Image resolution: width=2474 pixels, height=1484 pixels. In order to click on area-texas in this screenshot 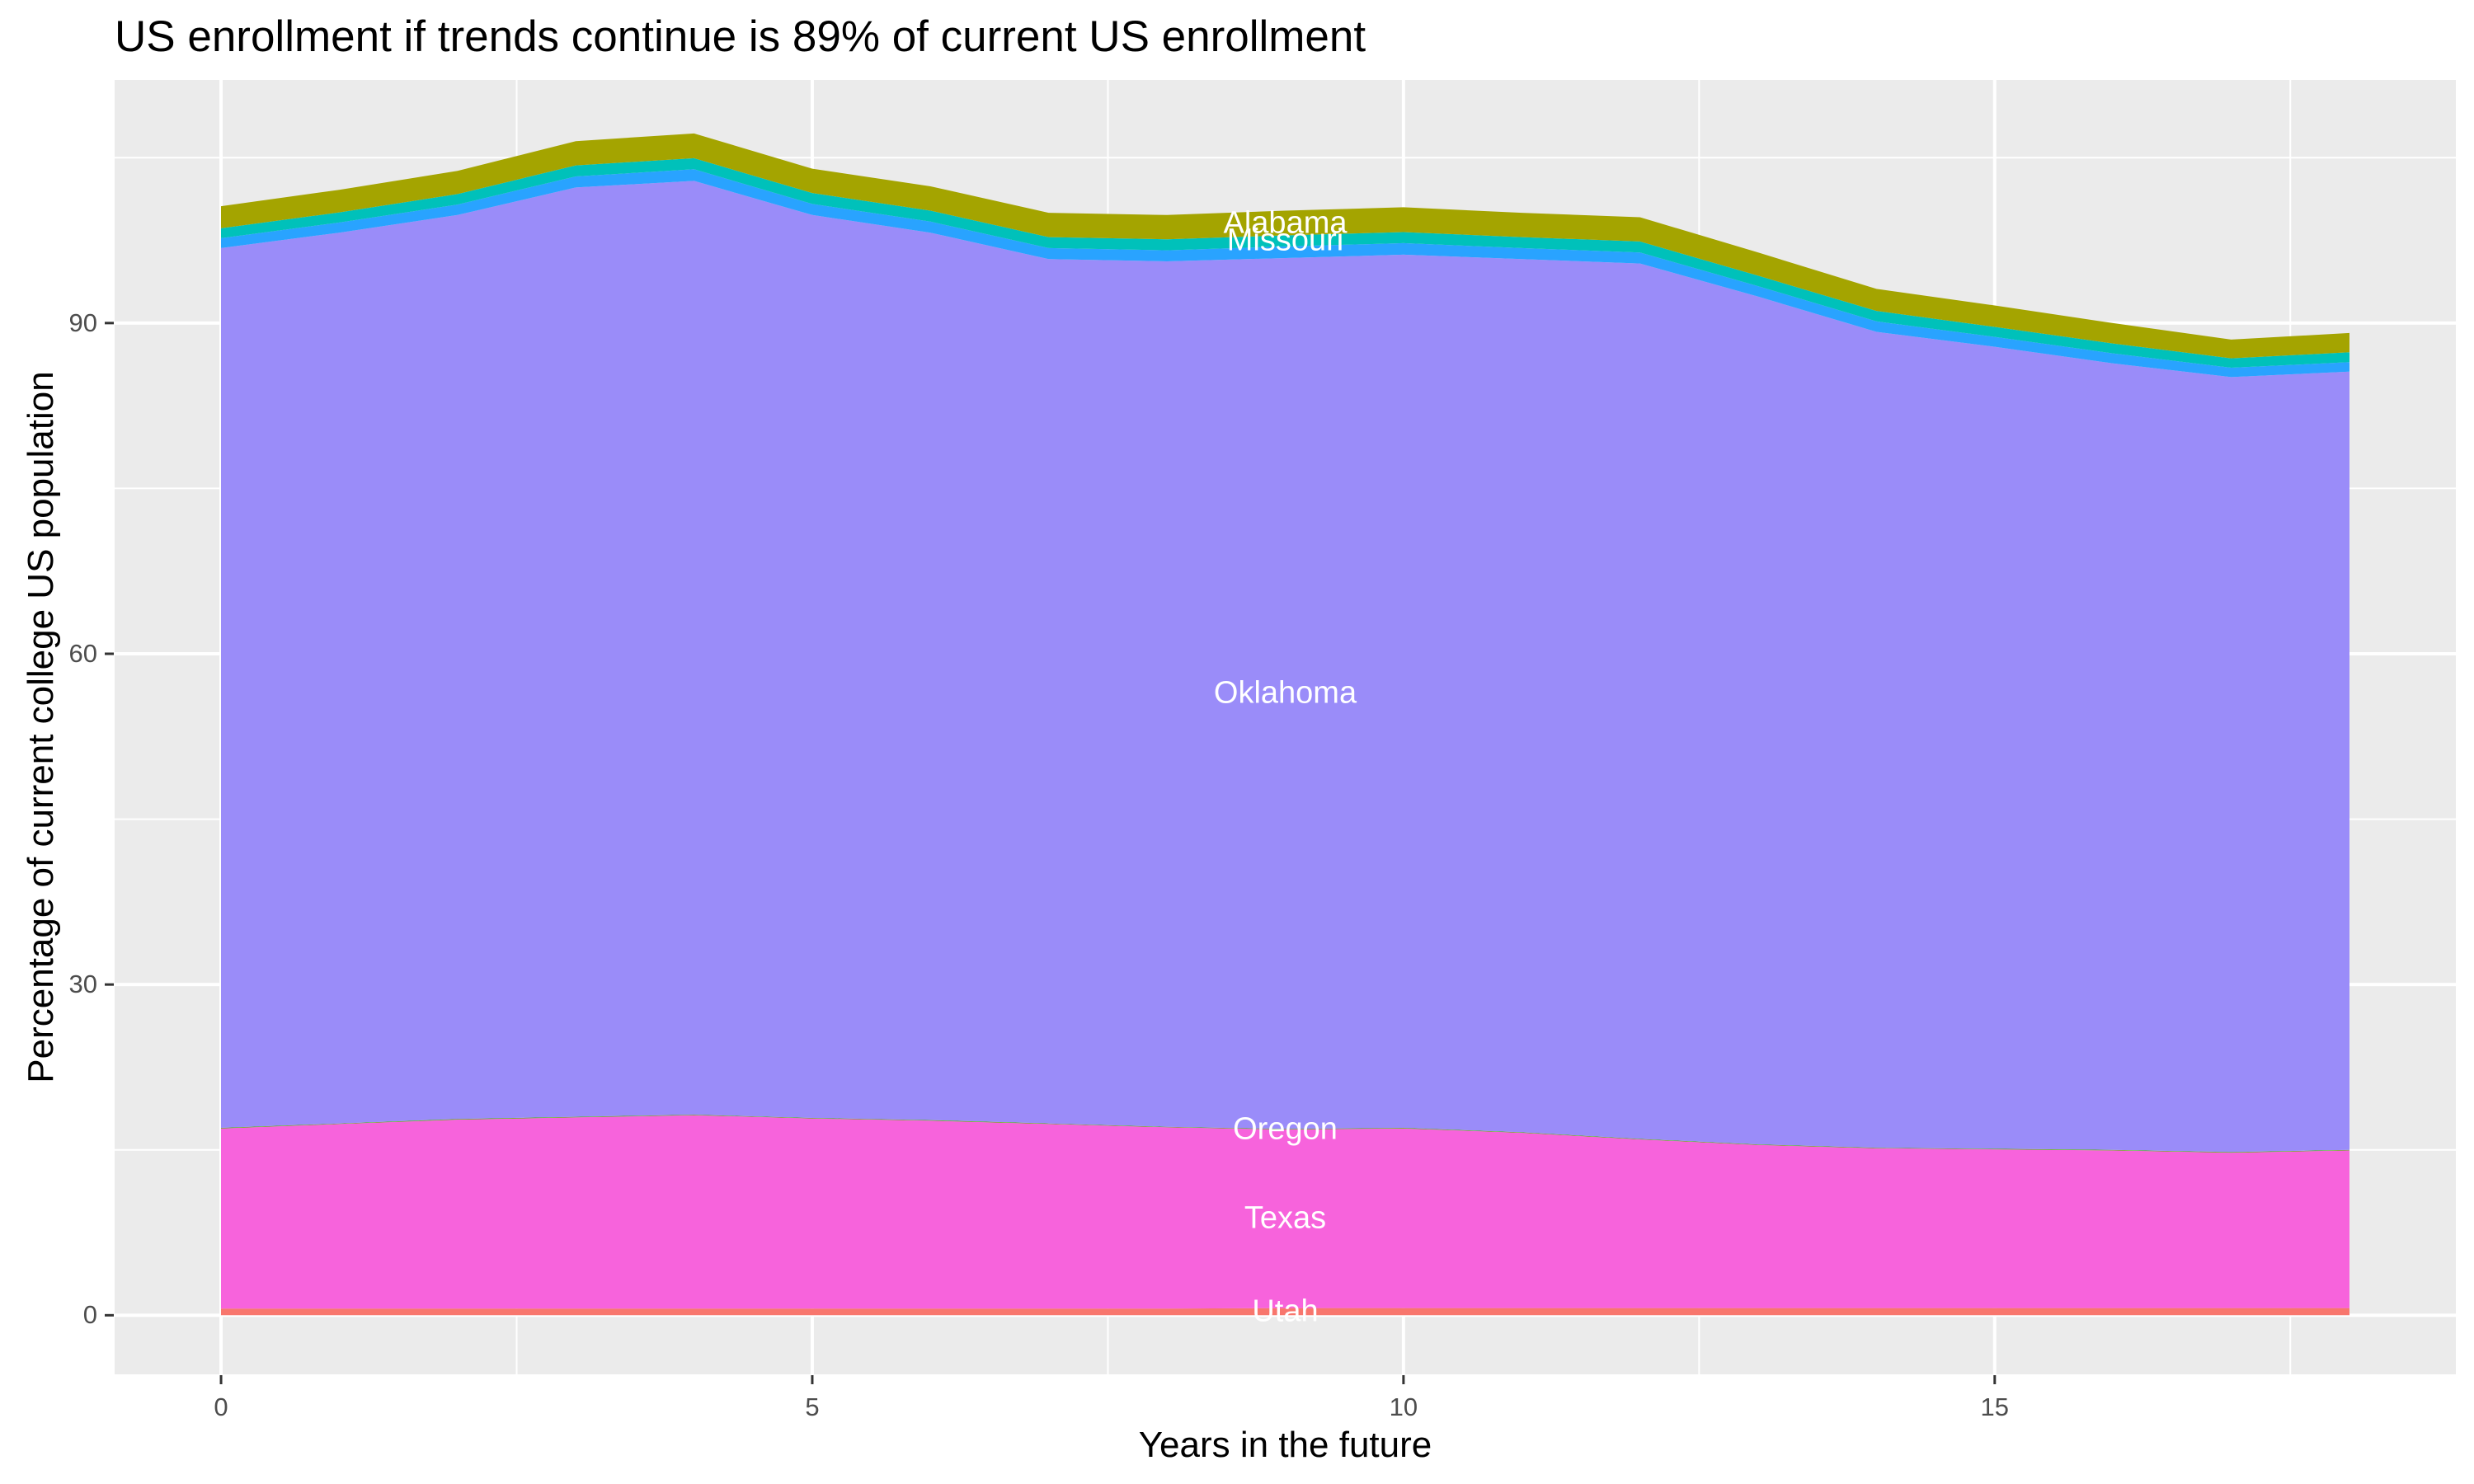, I will do `click(1285, 1212)`.